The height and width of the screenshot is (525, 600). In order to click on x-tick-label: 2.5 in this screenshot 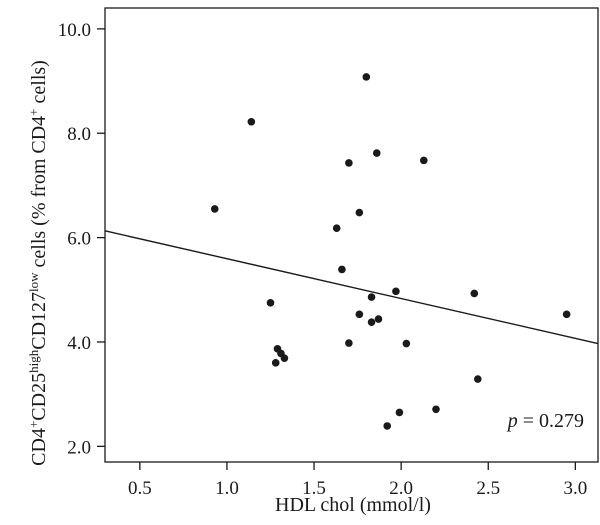, I will do `click(488, 488)`.